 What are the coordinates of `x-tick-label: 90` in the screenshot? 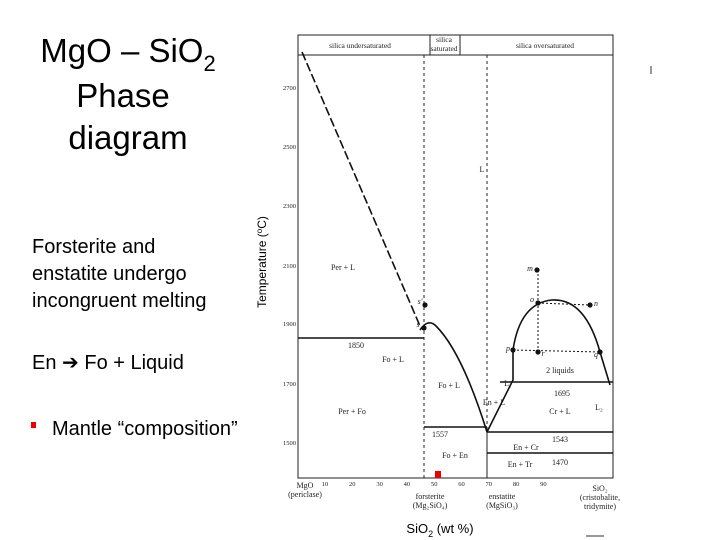 It's located at (543, 484).